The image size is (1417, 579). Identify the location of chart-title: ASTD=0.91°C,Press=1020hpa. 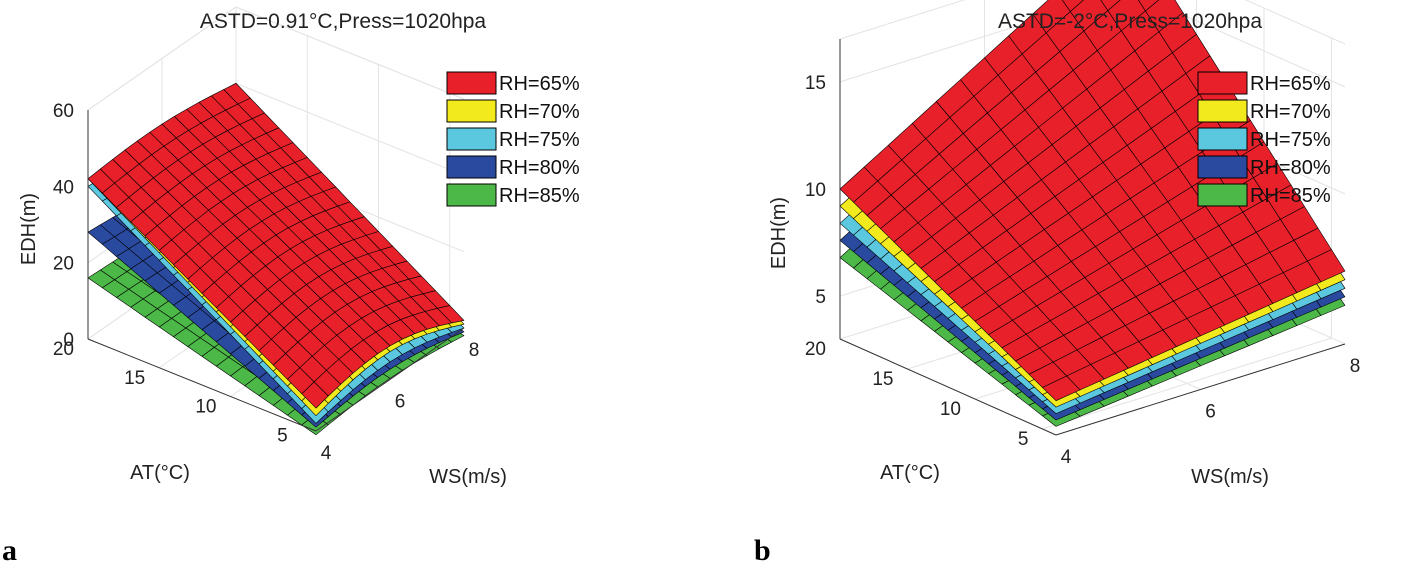
(343, 21).